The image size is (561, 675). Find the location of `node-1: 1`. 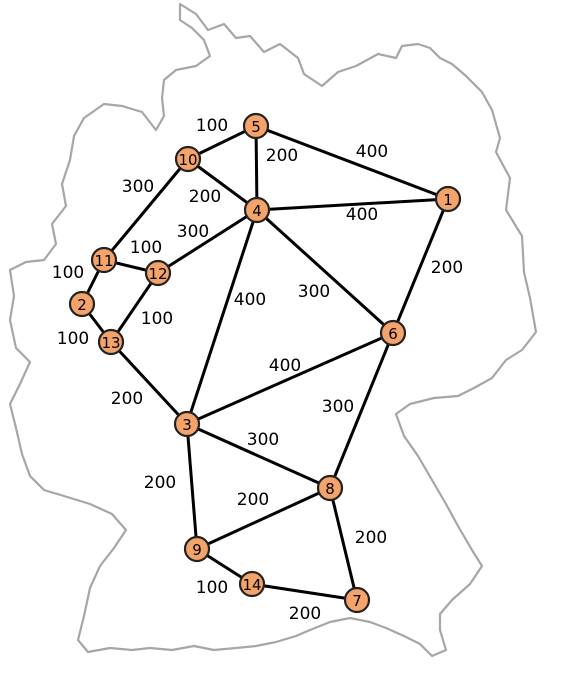

node-1: 1 is located at coordinates (448, 199).